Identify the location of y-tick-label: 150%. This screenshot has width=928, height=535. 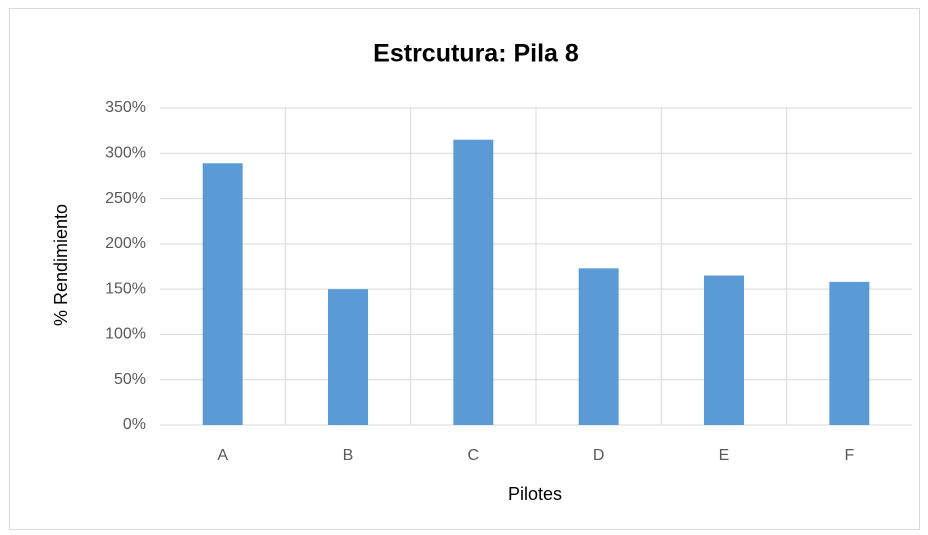
(125, 288).